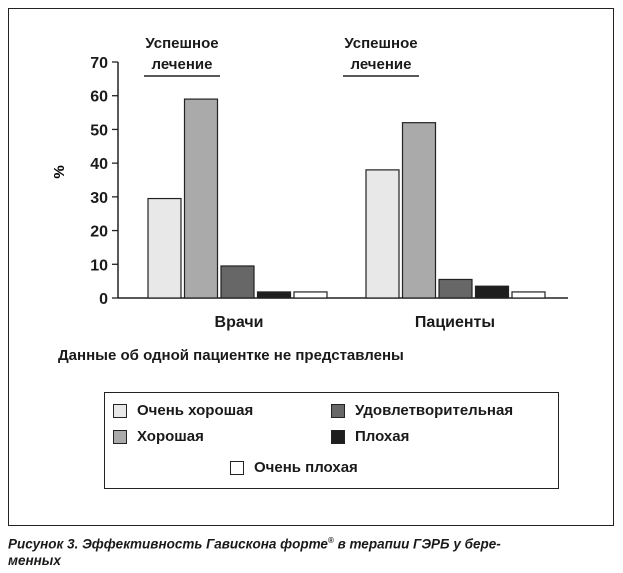  What do you see at coordinates (99, 265) in the screenshot?
I see `y-tick-label: 10` at bounding box center [99, 265].